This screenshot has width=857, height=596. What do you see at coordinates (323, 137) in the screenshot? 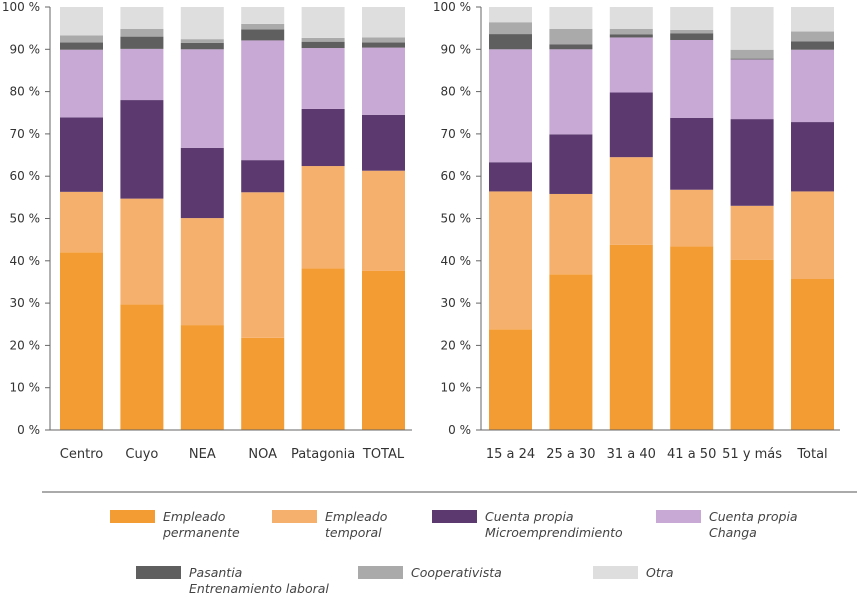
I see `bar-segment-cuenta-propia-microemprendimiento-patagonia` at bounding box center [323, 137].